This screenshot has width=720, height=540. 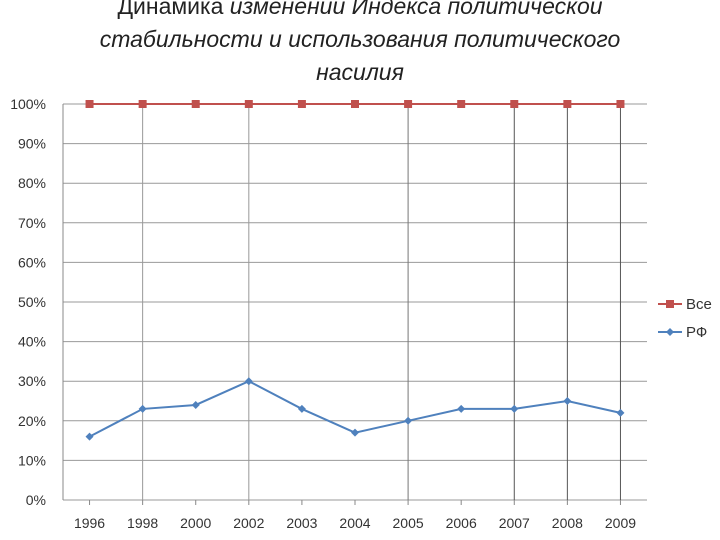 What do you see at coordinates (416, 9) in the screenshot?
I see `chart-title-italic: изменений Индекса политической` at bounding box center [416, 9].